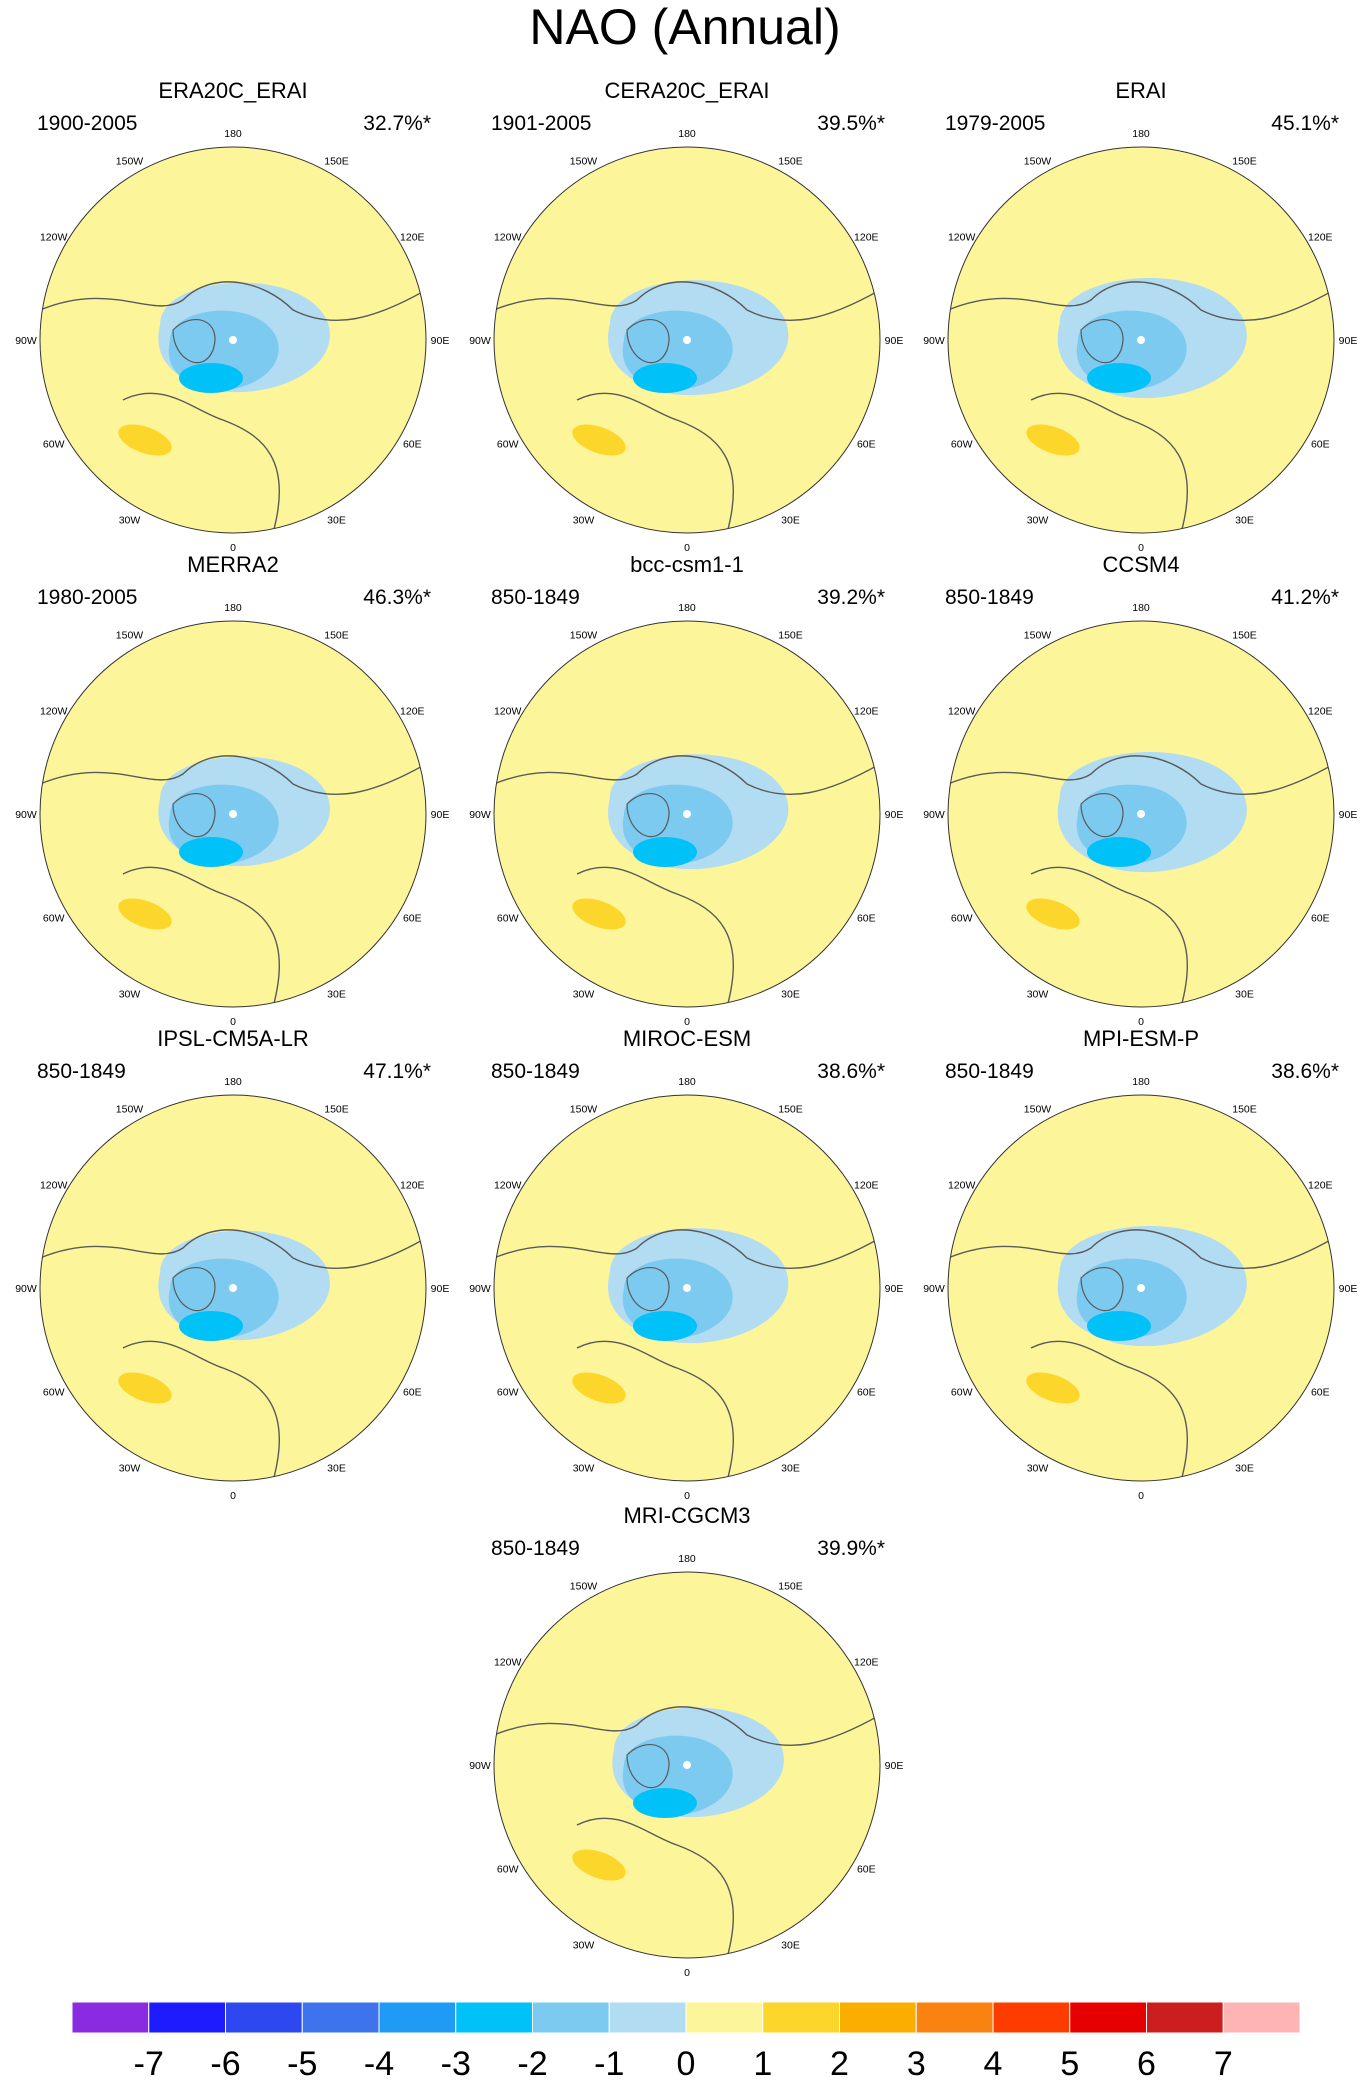  I want to click on panel-title: MERRA2, so click(233, 564).